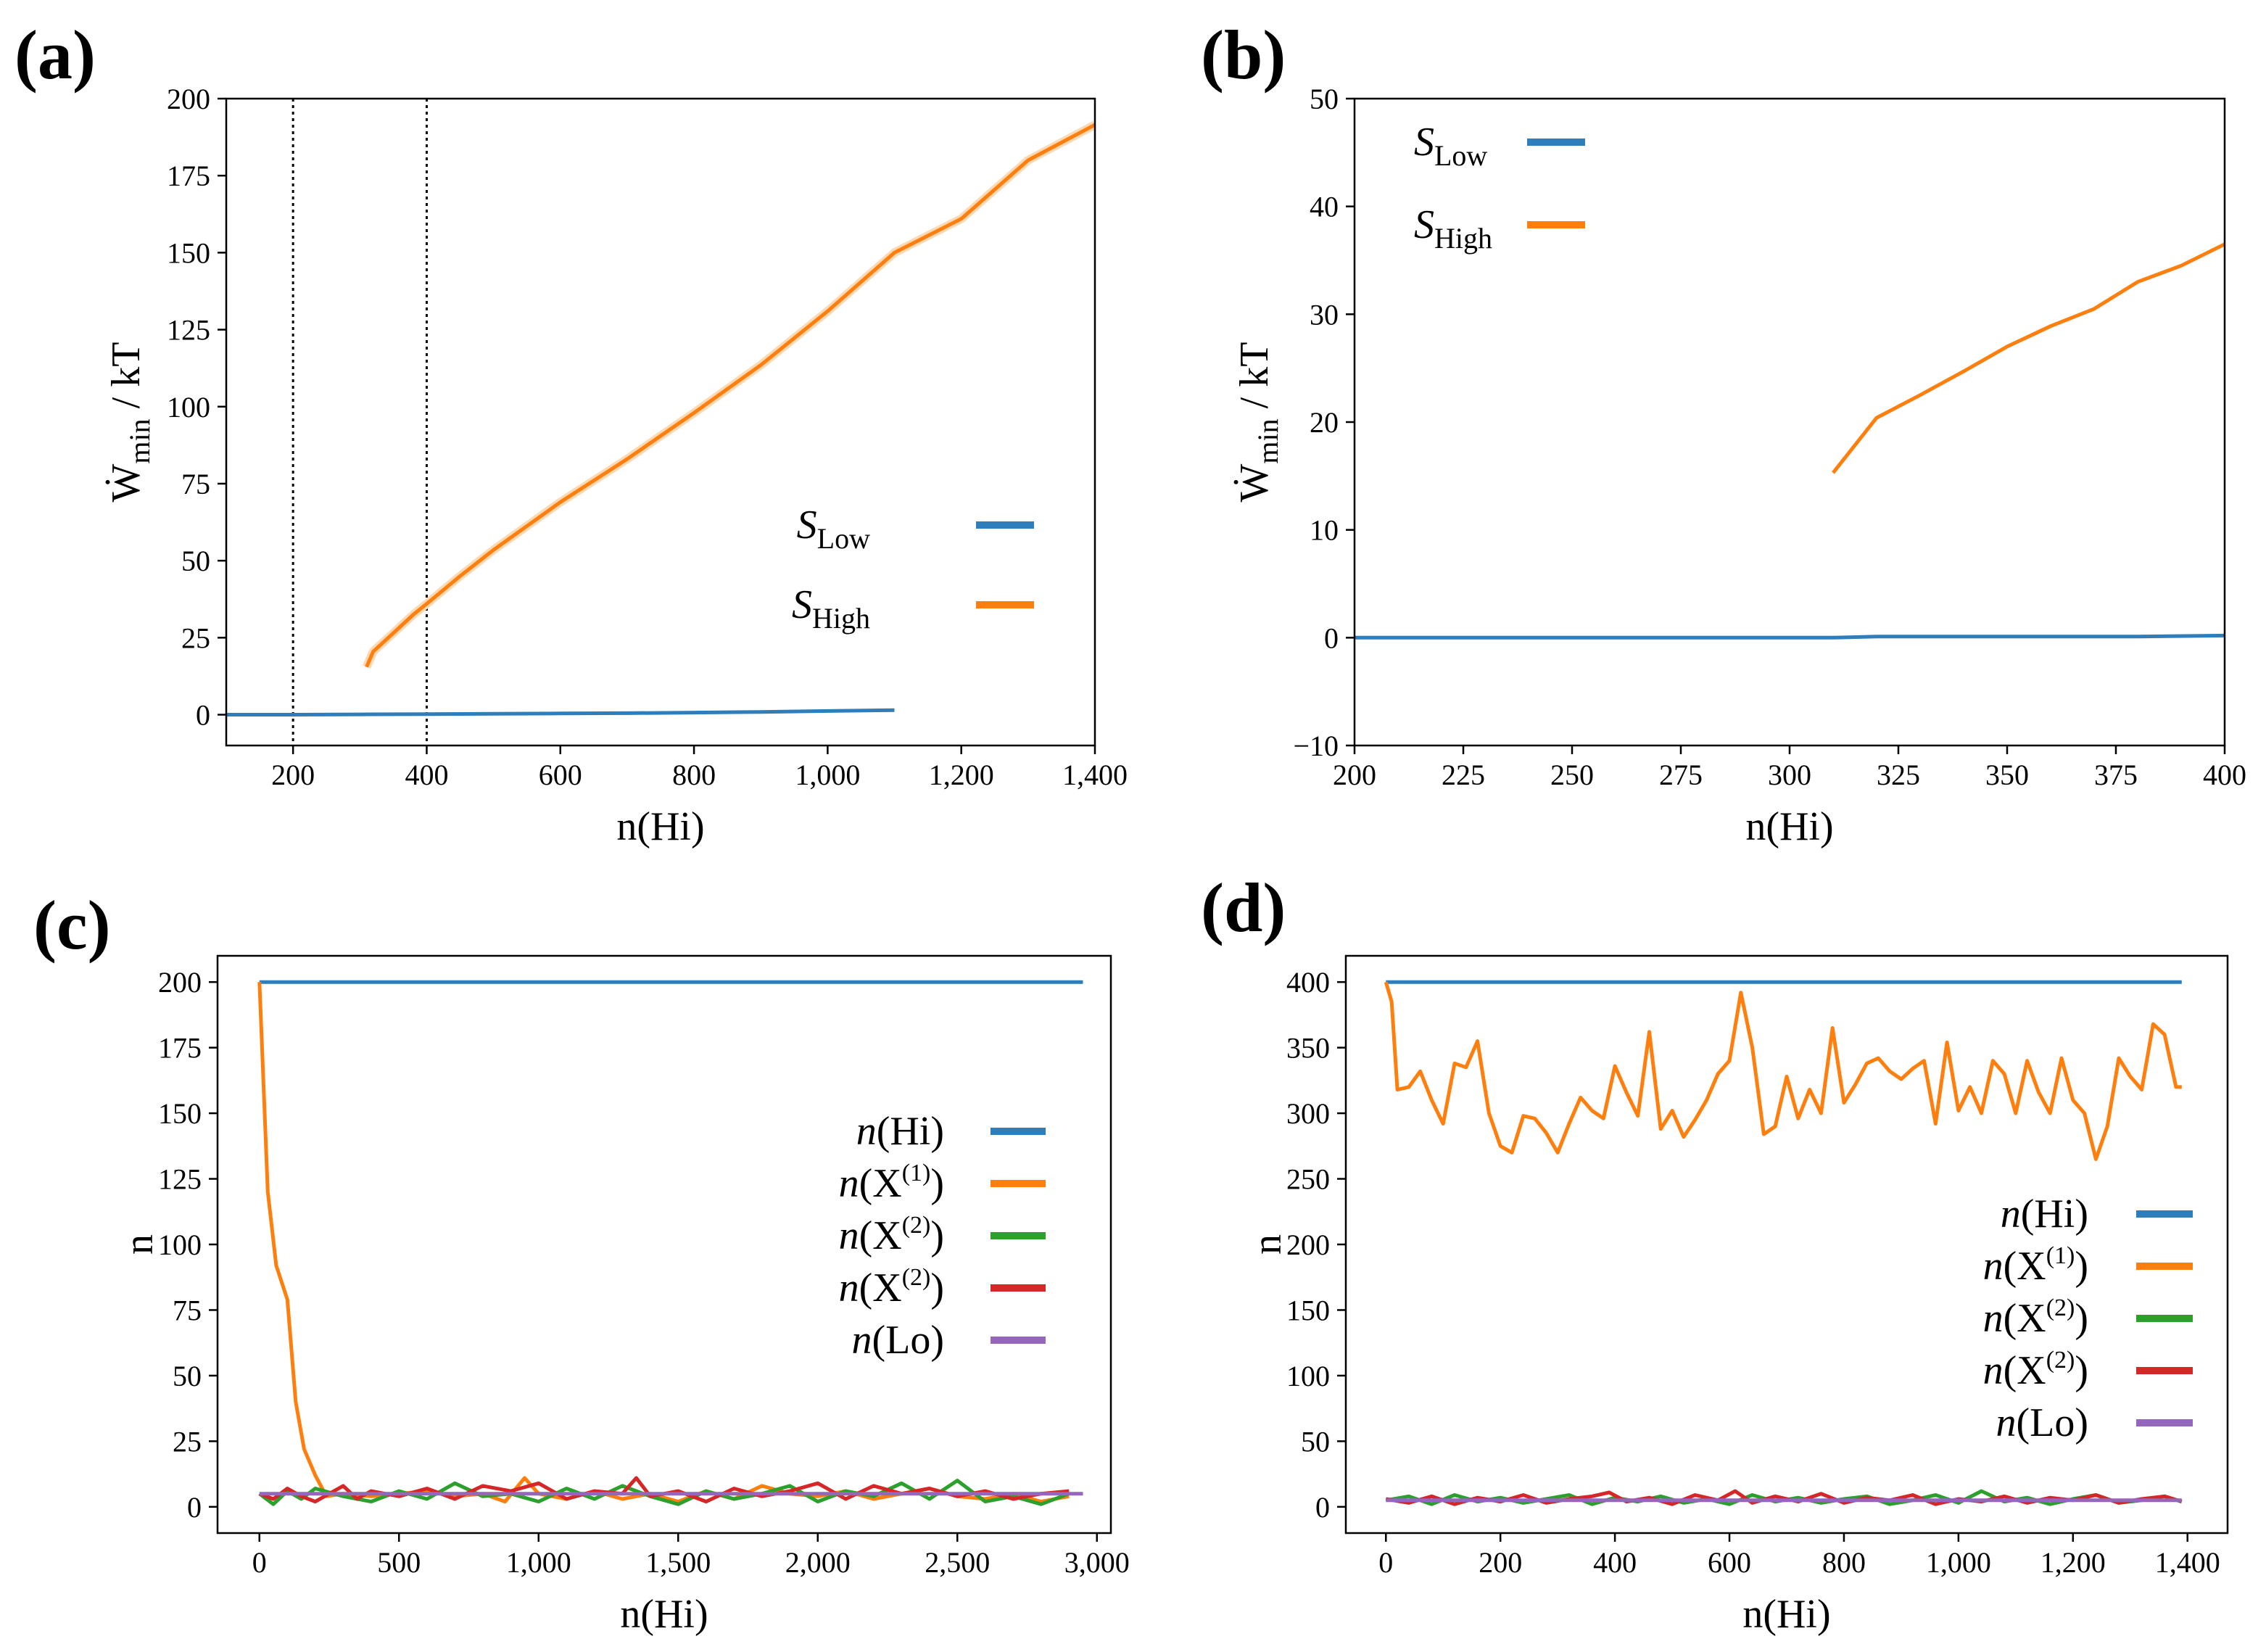 This screenshot has width=2266, height=1652. I want to click on x-tick-label: 325, so click(1898, 775).